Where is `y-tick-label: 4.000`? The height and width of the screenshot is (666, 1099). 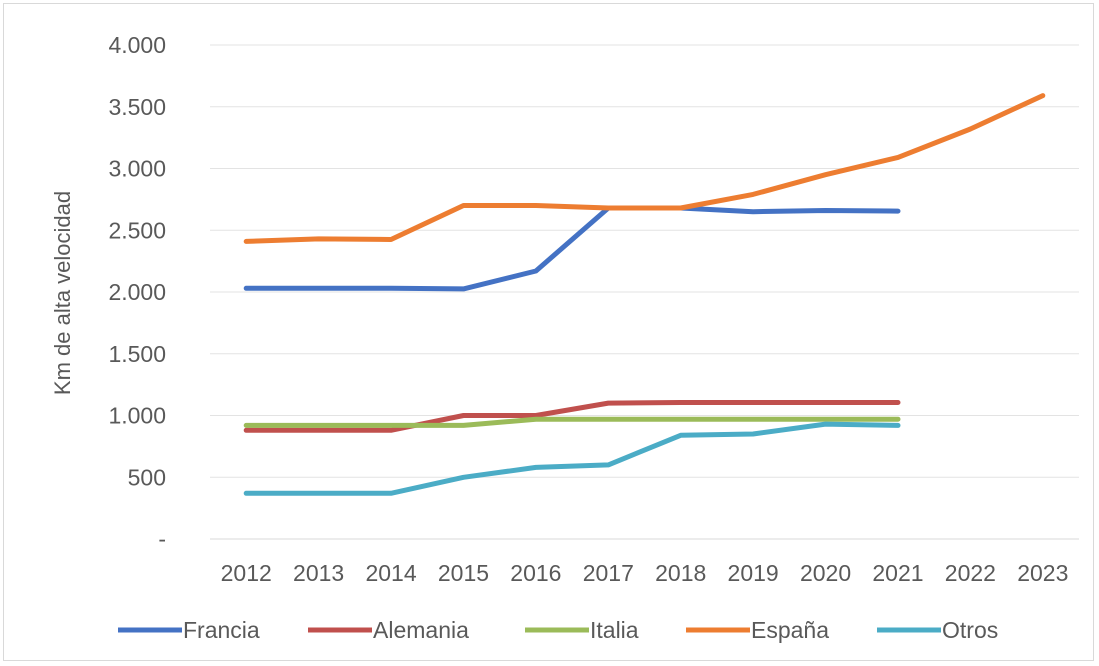
y-tick-label: 4.000 is located at coordinates (137, 45).